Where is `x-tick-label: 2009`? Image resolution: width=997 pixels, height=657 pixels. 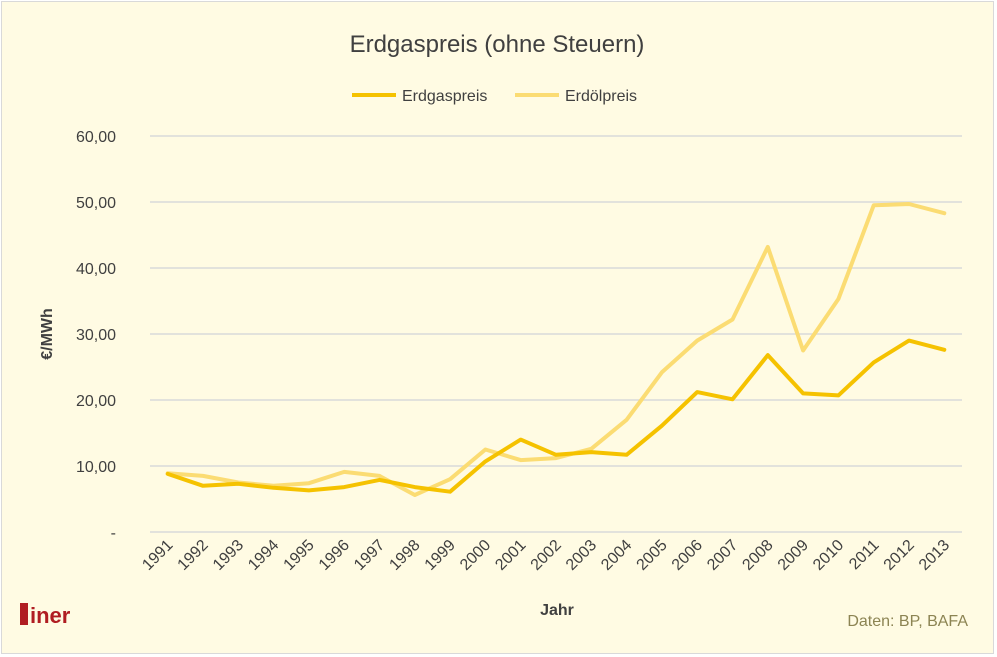 x-tick-label: 2009 is located at coordinates (793, 555).